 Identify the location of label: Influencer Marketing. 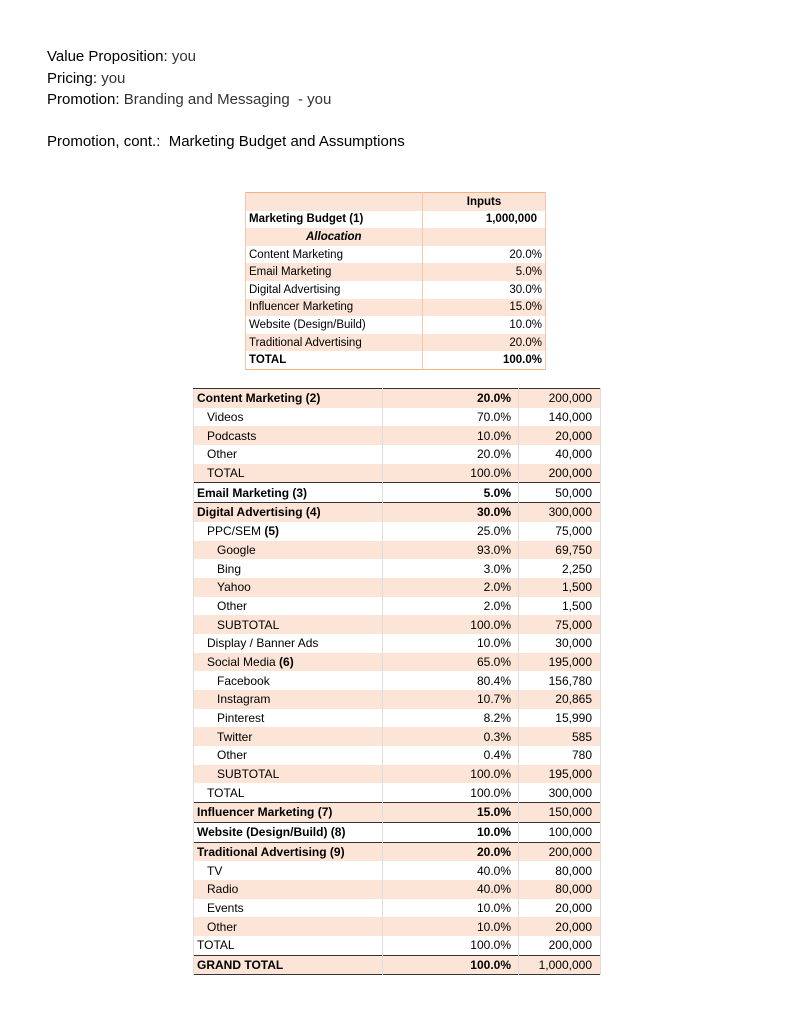
(334, 307).